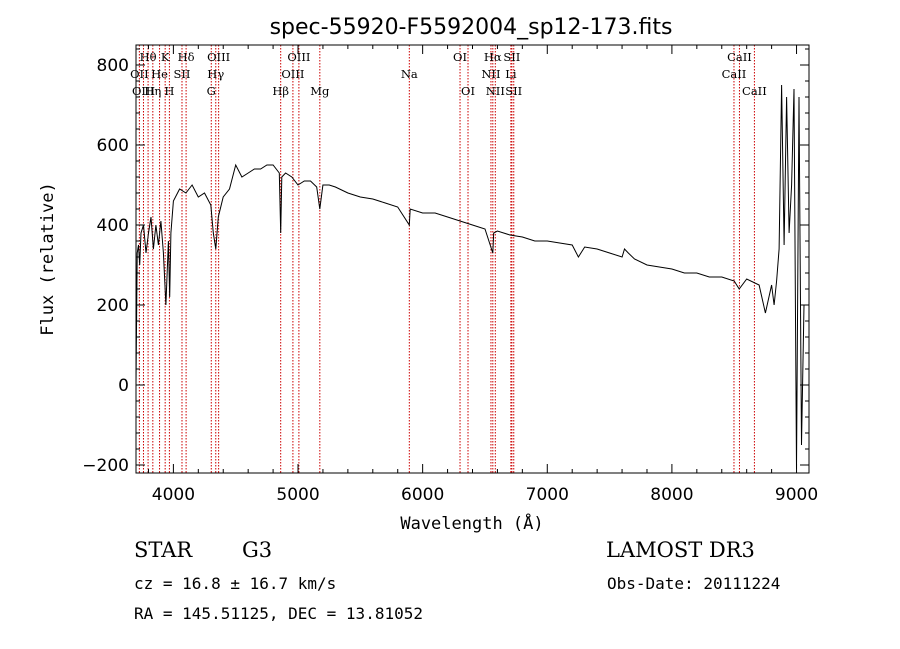 This screenshot has width=900, height=649. What do you see at coordinates (186, 57) in the screenshot?
I see `line-label: Hδ` at bounding box center [186, 57].